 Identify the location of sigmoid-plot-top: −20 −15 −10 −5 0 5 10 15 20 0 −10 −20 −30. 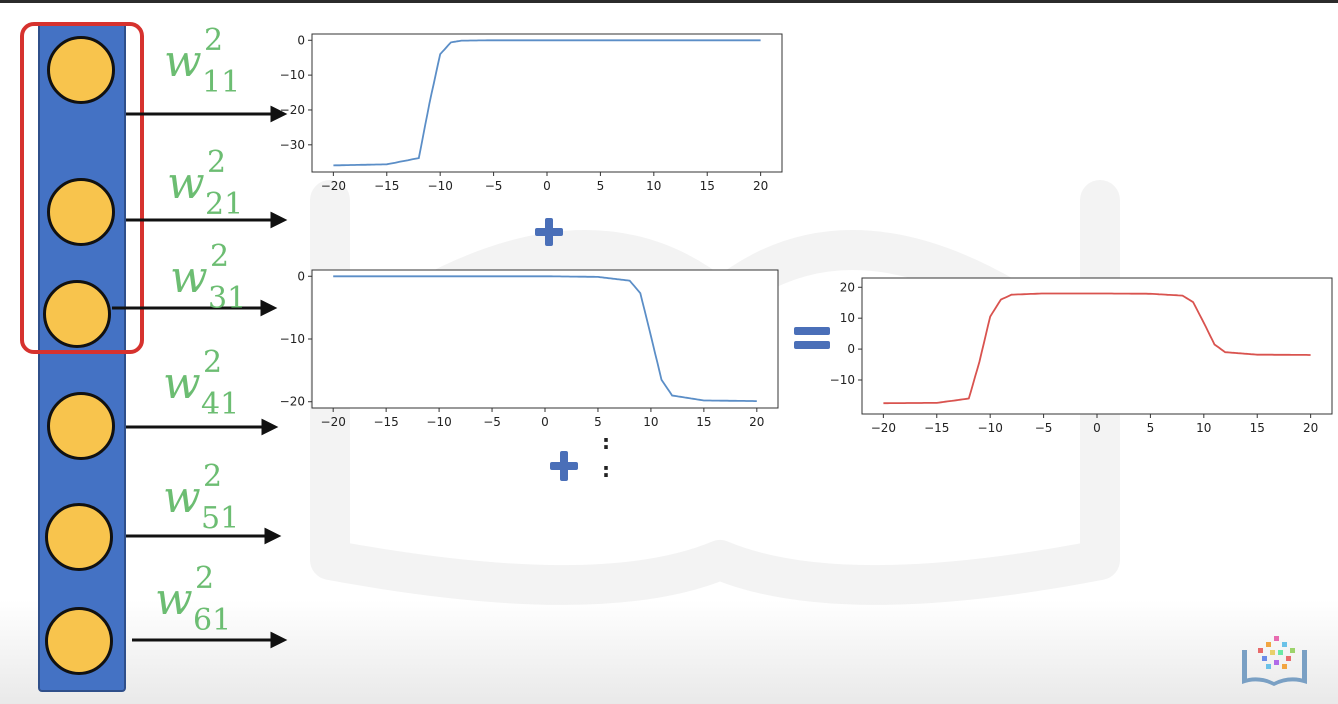
(531, 113).